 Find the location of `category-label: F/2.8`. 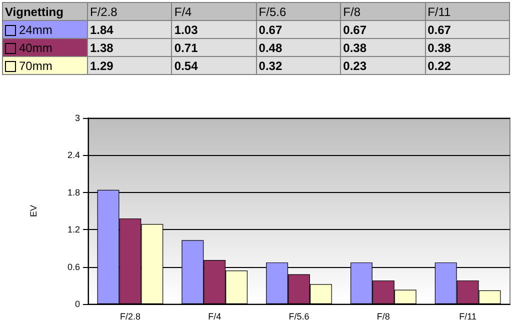

category-label: F/2.8 is located at coordinates (104, 11).